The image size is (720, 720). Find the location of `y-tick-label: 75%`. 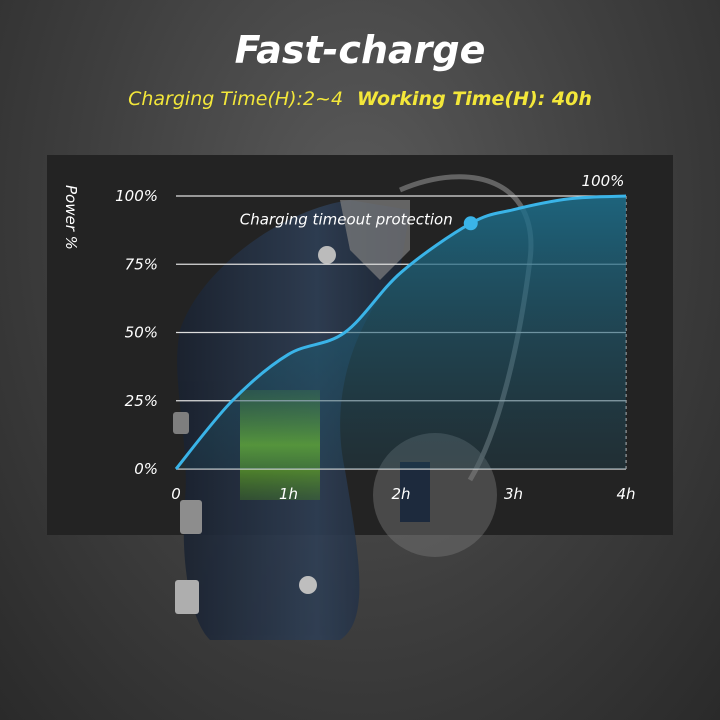

y-tick-label: 75% is located at coordinates (141, 264).